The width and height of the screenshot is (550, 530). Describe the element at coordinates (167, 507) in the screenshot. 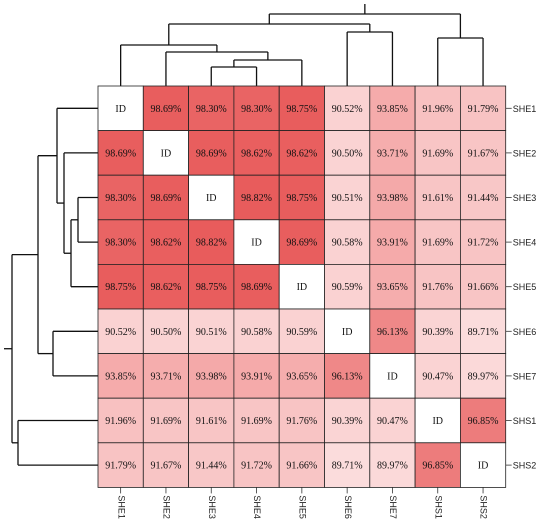

I see `column-label: SHE2` at that location.